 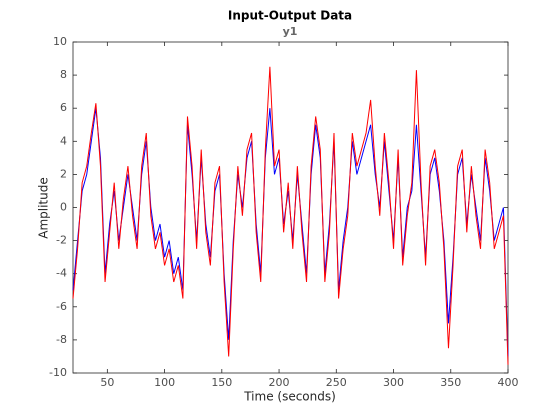 What do you see at coordinates (279, 382) in the screenshot?
I see `x-tick-label: 200` at bounding box center [279, 382].